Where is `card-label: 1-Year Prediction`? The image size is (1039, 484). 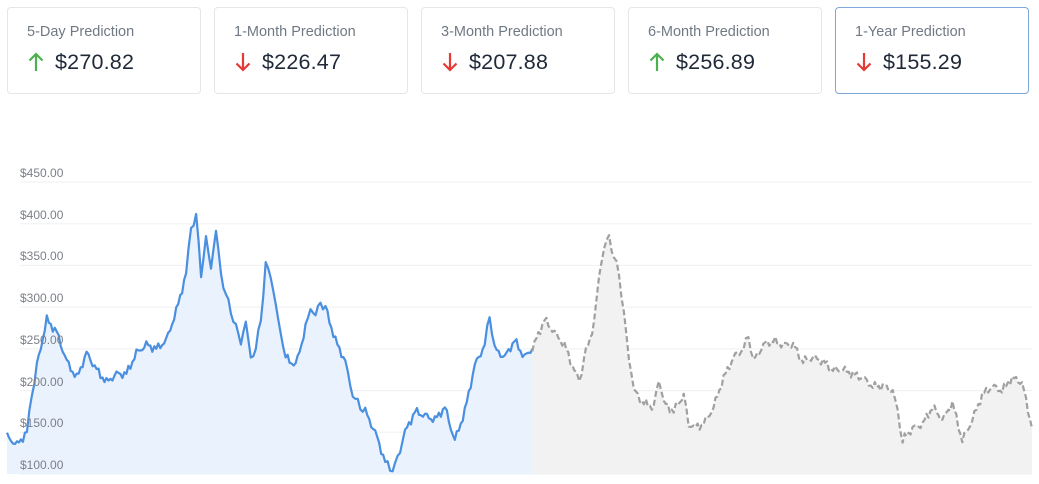 card-label: 1-Year Prediction is located at coordinates (910, 32).